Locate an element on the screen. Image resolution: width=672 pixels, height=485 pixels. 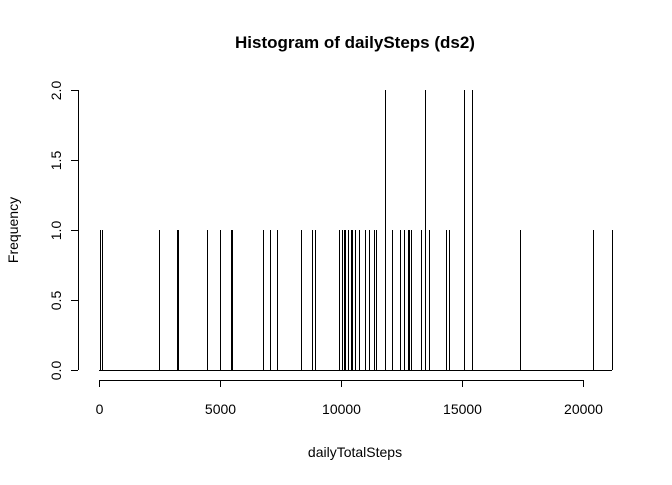
y-tick-label: 0.0 is located at coordinates (56, 371).